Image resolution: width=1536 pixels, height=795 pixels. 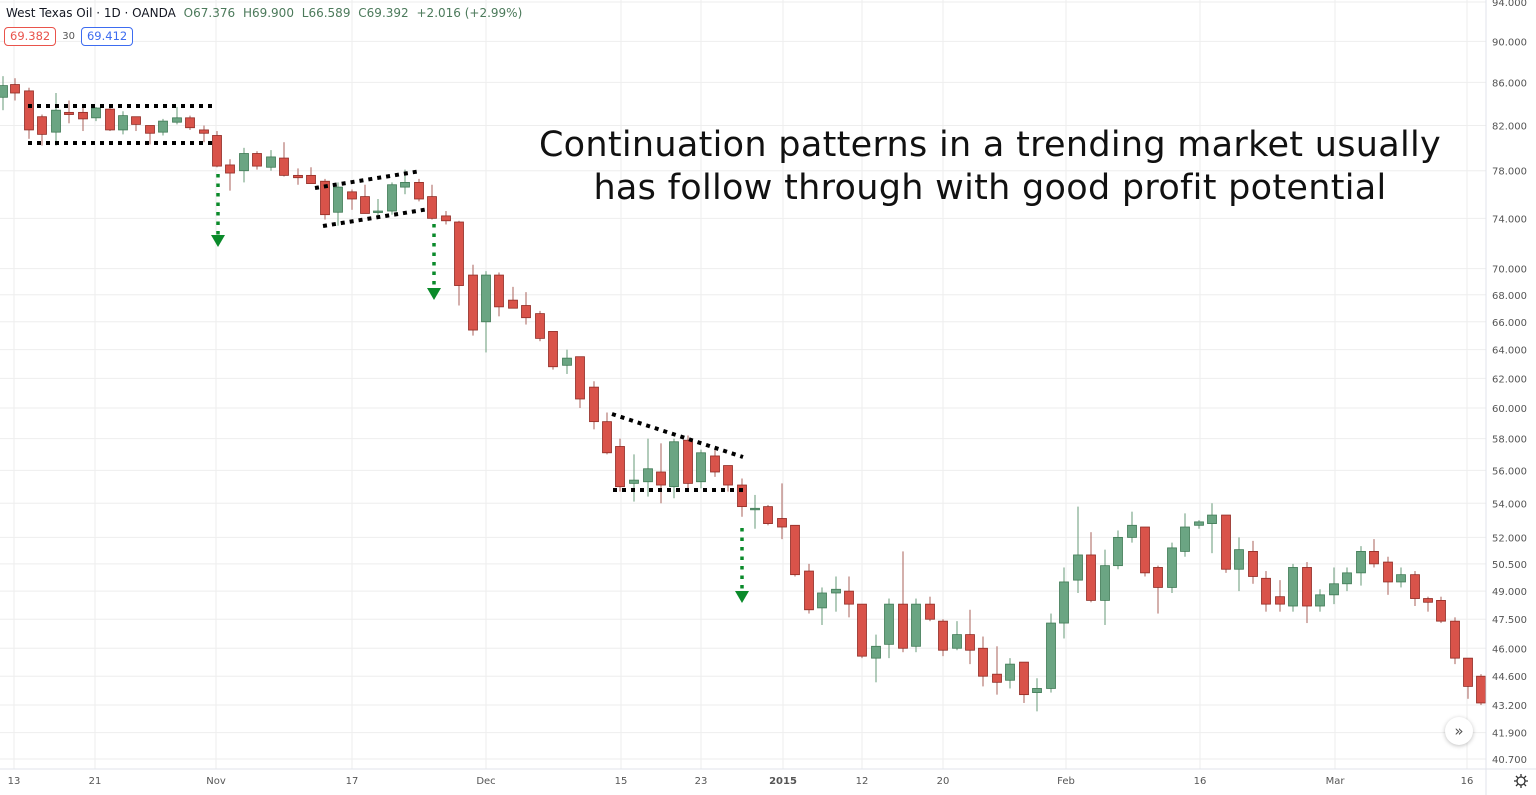 What do you see at coordinates (1509, 565) in the screenshot?
I see `price-axis-label: 50.500` at bounding box center [1509, 565].